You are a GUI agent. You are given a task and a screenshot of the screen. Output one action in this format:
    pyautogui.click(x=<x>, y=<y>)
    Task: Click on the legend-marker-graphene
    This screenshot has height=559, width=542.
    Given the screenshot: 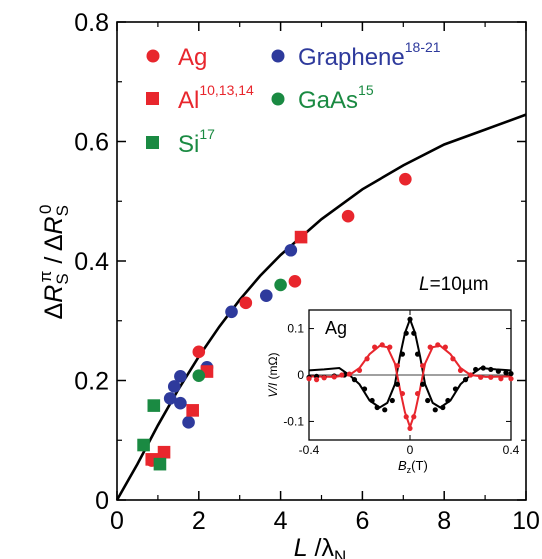 What is the action you would take?
    pyautogui.click(x=278, y=56)
    